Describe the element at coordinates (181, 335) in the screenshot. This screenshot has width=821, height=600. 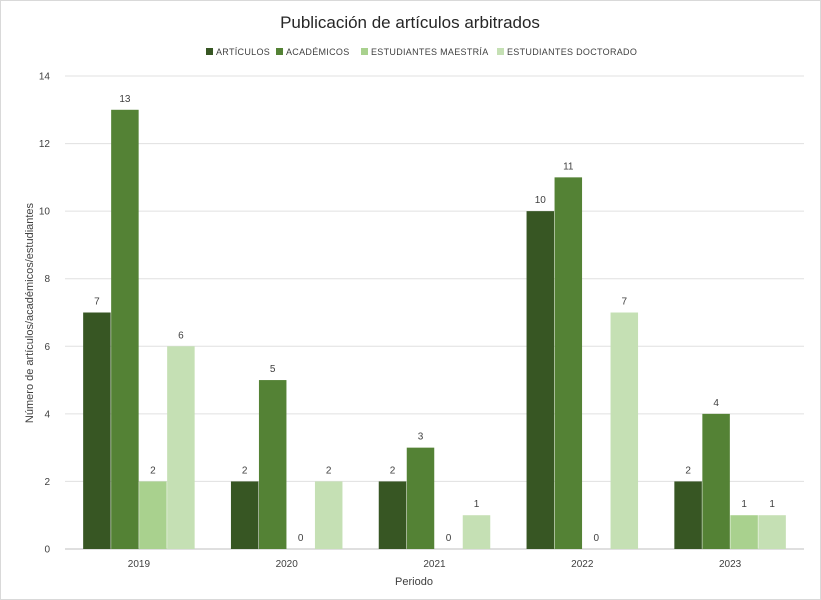
I see `data-label: 6` at that location.